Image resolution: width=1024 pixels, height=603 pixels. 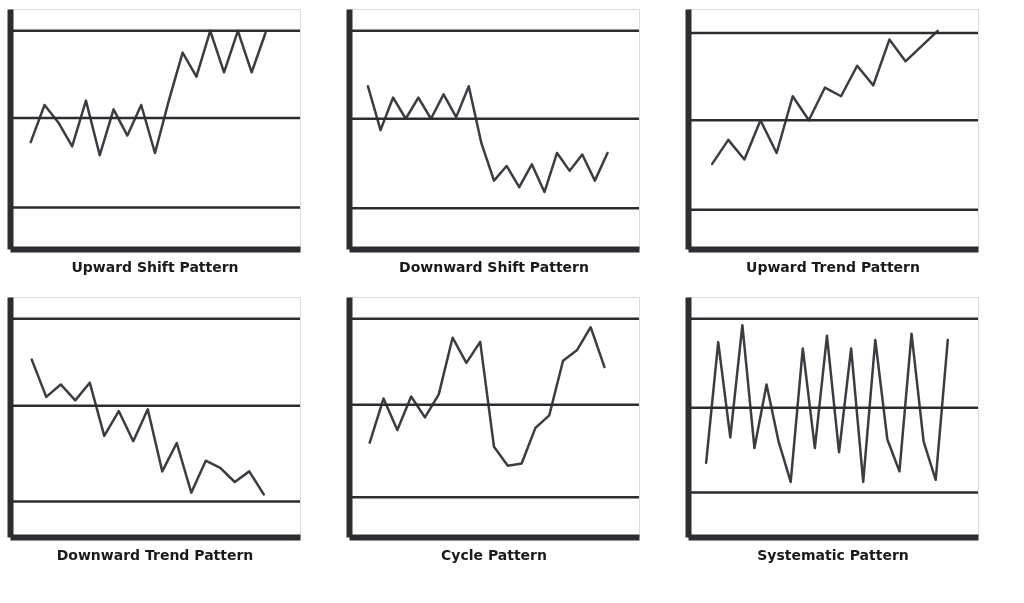 I want to click on text: Systematic Pattern, so click(x=833, y=555).